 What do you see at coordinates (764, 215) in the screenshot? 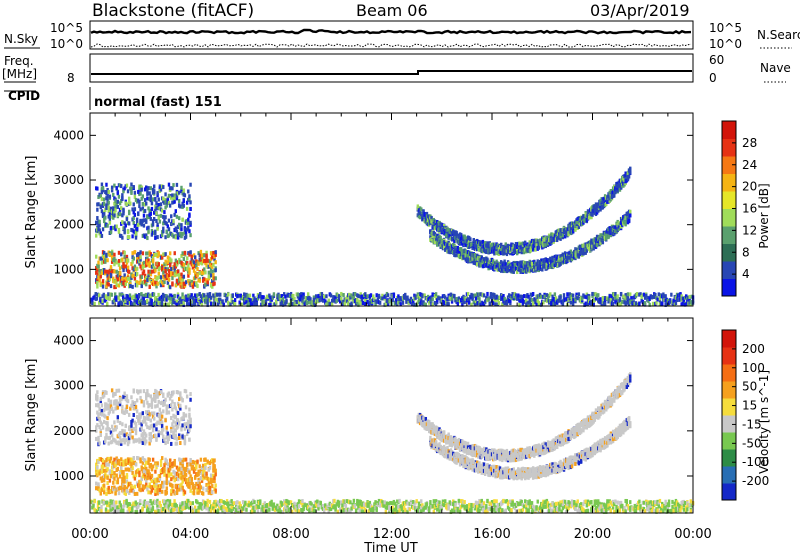
I see `power-colorbar-label: Power [dB]` at bounding box center [764, 215].